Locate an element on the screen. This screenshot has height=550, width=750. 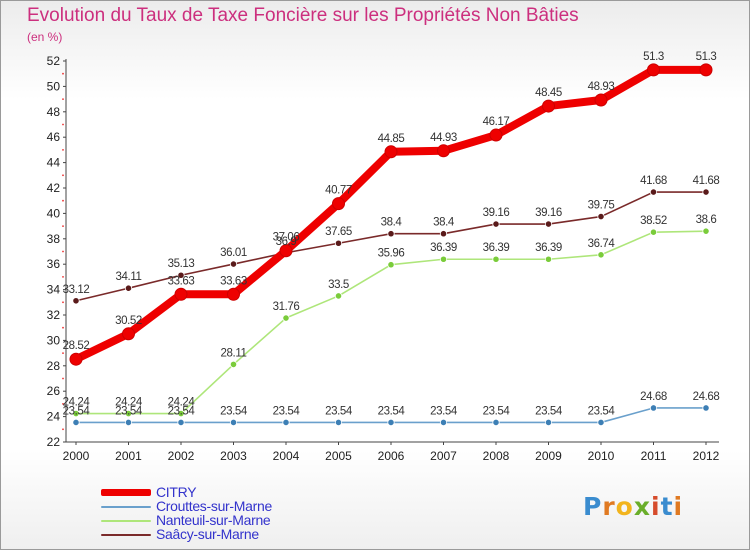
x-tick-label: 2005 is located at coordinates (338, 456).